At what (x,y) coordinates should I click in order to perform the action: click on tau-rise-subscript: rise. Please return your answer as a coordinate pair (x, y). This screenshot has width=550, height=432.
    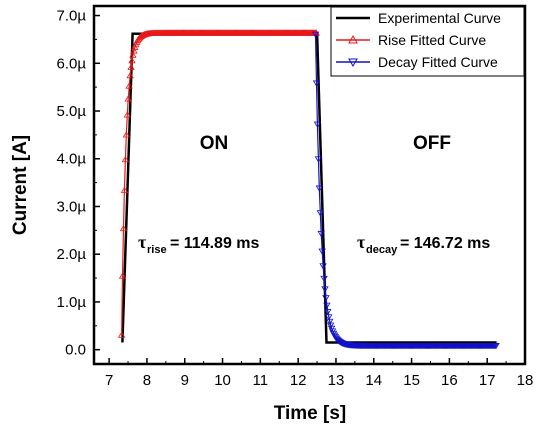
    Looking at the image, I should click on (157, 250).